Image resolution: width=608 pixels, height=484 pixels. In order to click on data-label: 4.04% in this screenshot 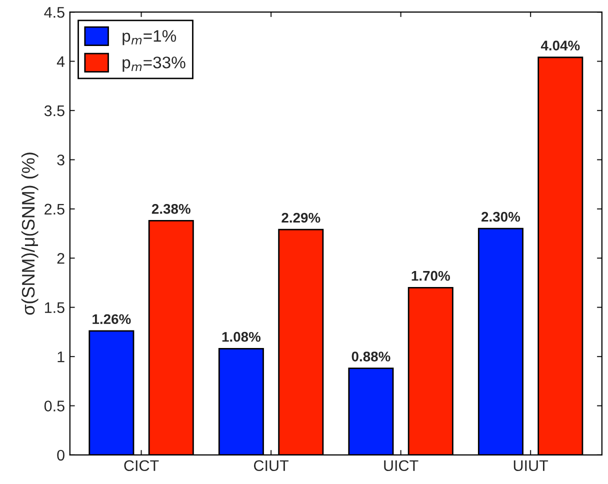, I will do `click(560, 45)`.